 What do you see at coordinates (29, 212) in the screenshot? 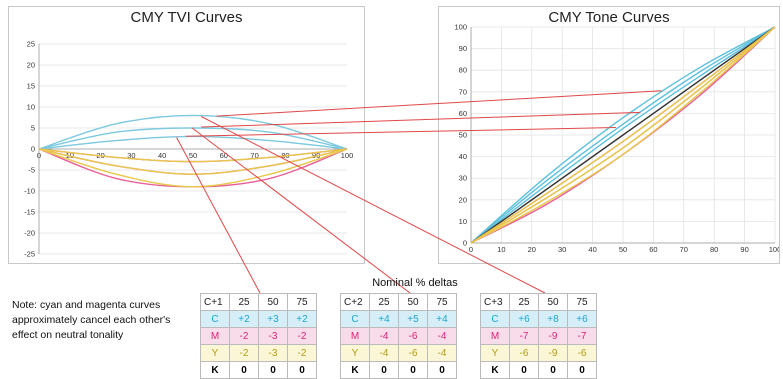
I see `y-tick-label: -15` at bounding box center [29, 212].